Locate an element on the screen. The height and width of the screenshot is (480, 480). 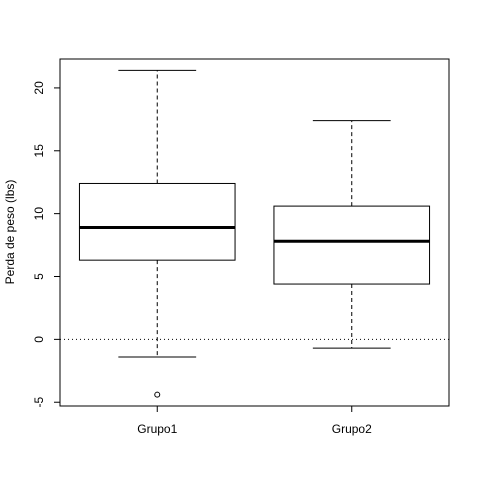
y-tick-label: 15 is located at coordinates (39, 151).